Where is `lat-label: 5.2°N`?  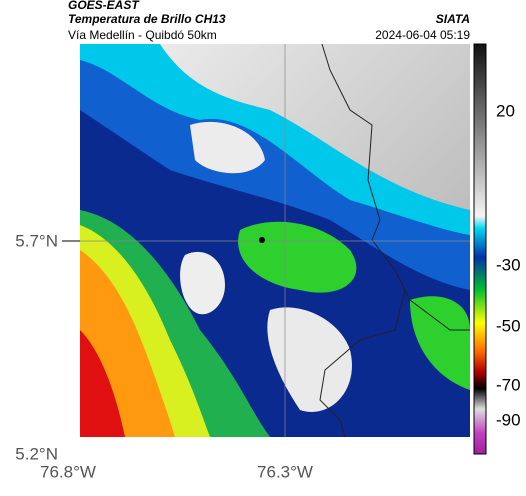
lat-label: 5.2°N is located at coordinates (36, 453).